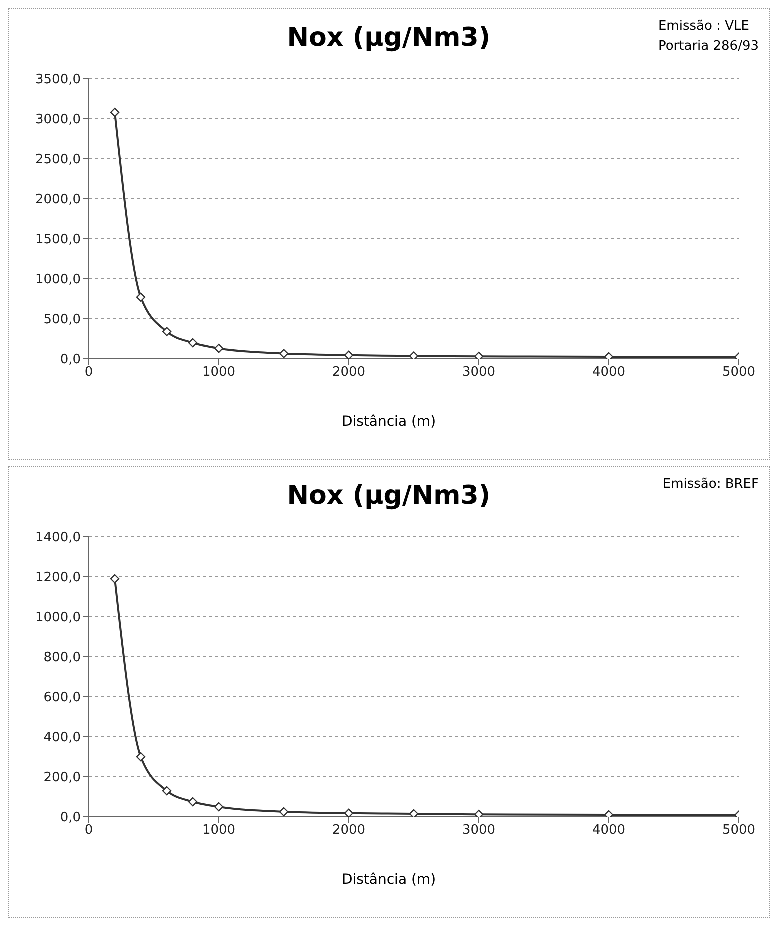 The image size is (784, 949). I want to click on y-tick-label: 200,0, so click(62, 778).